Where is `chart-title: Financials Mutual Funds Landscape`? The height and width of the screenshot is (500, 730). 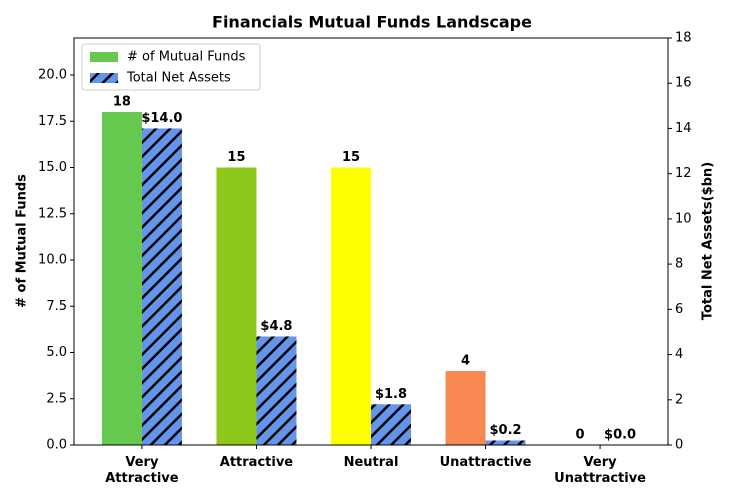
chart-title: Financials Mutual Funds Landscape is located at coordinates (372, 22).